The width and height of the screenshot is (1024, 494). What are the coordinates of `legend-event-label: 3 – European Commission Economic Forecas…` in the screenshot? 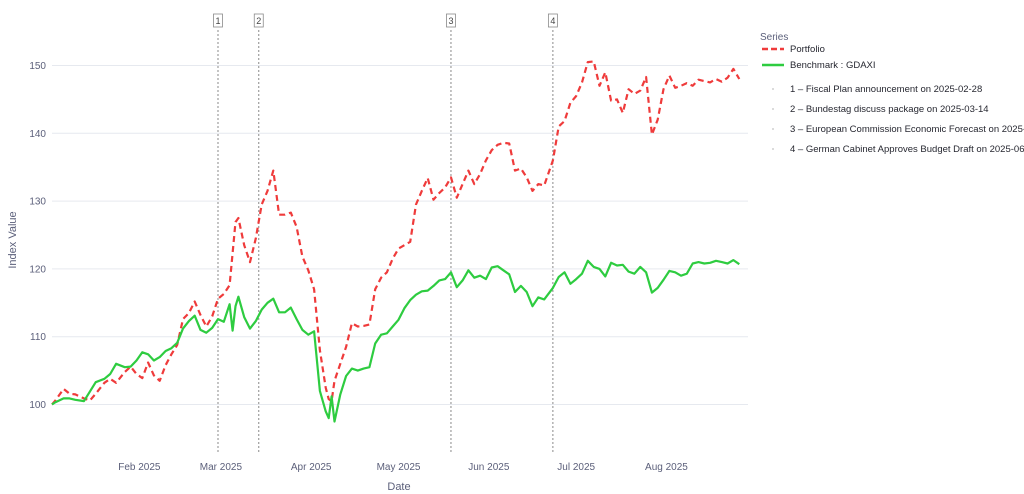 It's located at (907, 129).